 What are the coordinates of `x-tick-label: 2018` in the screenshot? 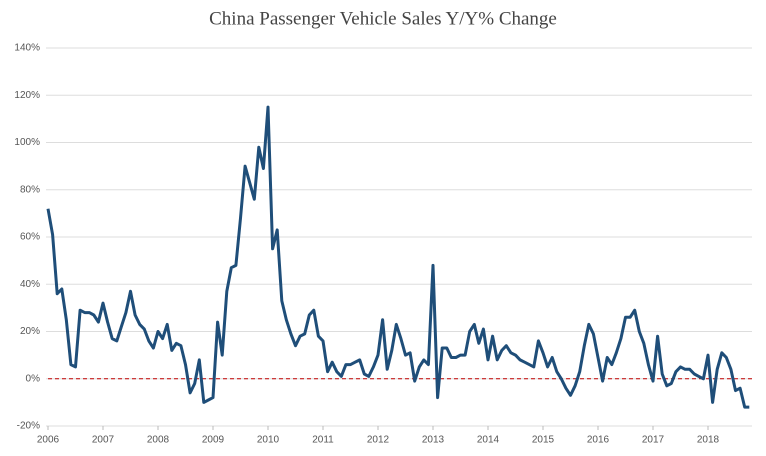 It's located at (708, 440).